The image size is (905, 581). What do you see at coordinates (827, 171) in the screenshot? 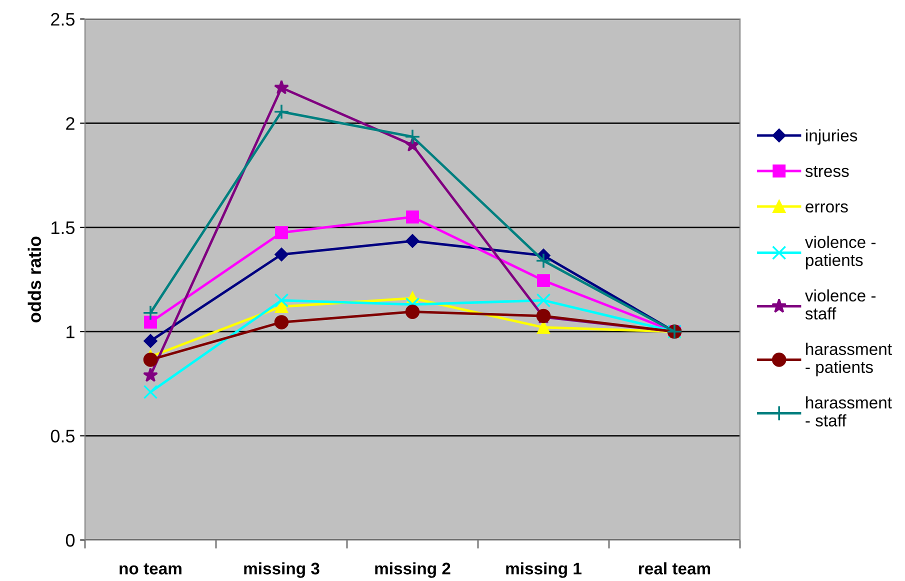
I see `legend-label: stress` at bounding box center [827, 171].